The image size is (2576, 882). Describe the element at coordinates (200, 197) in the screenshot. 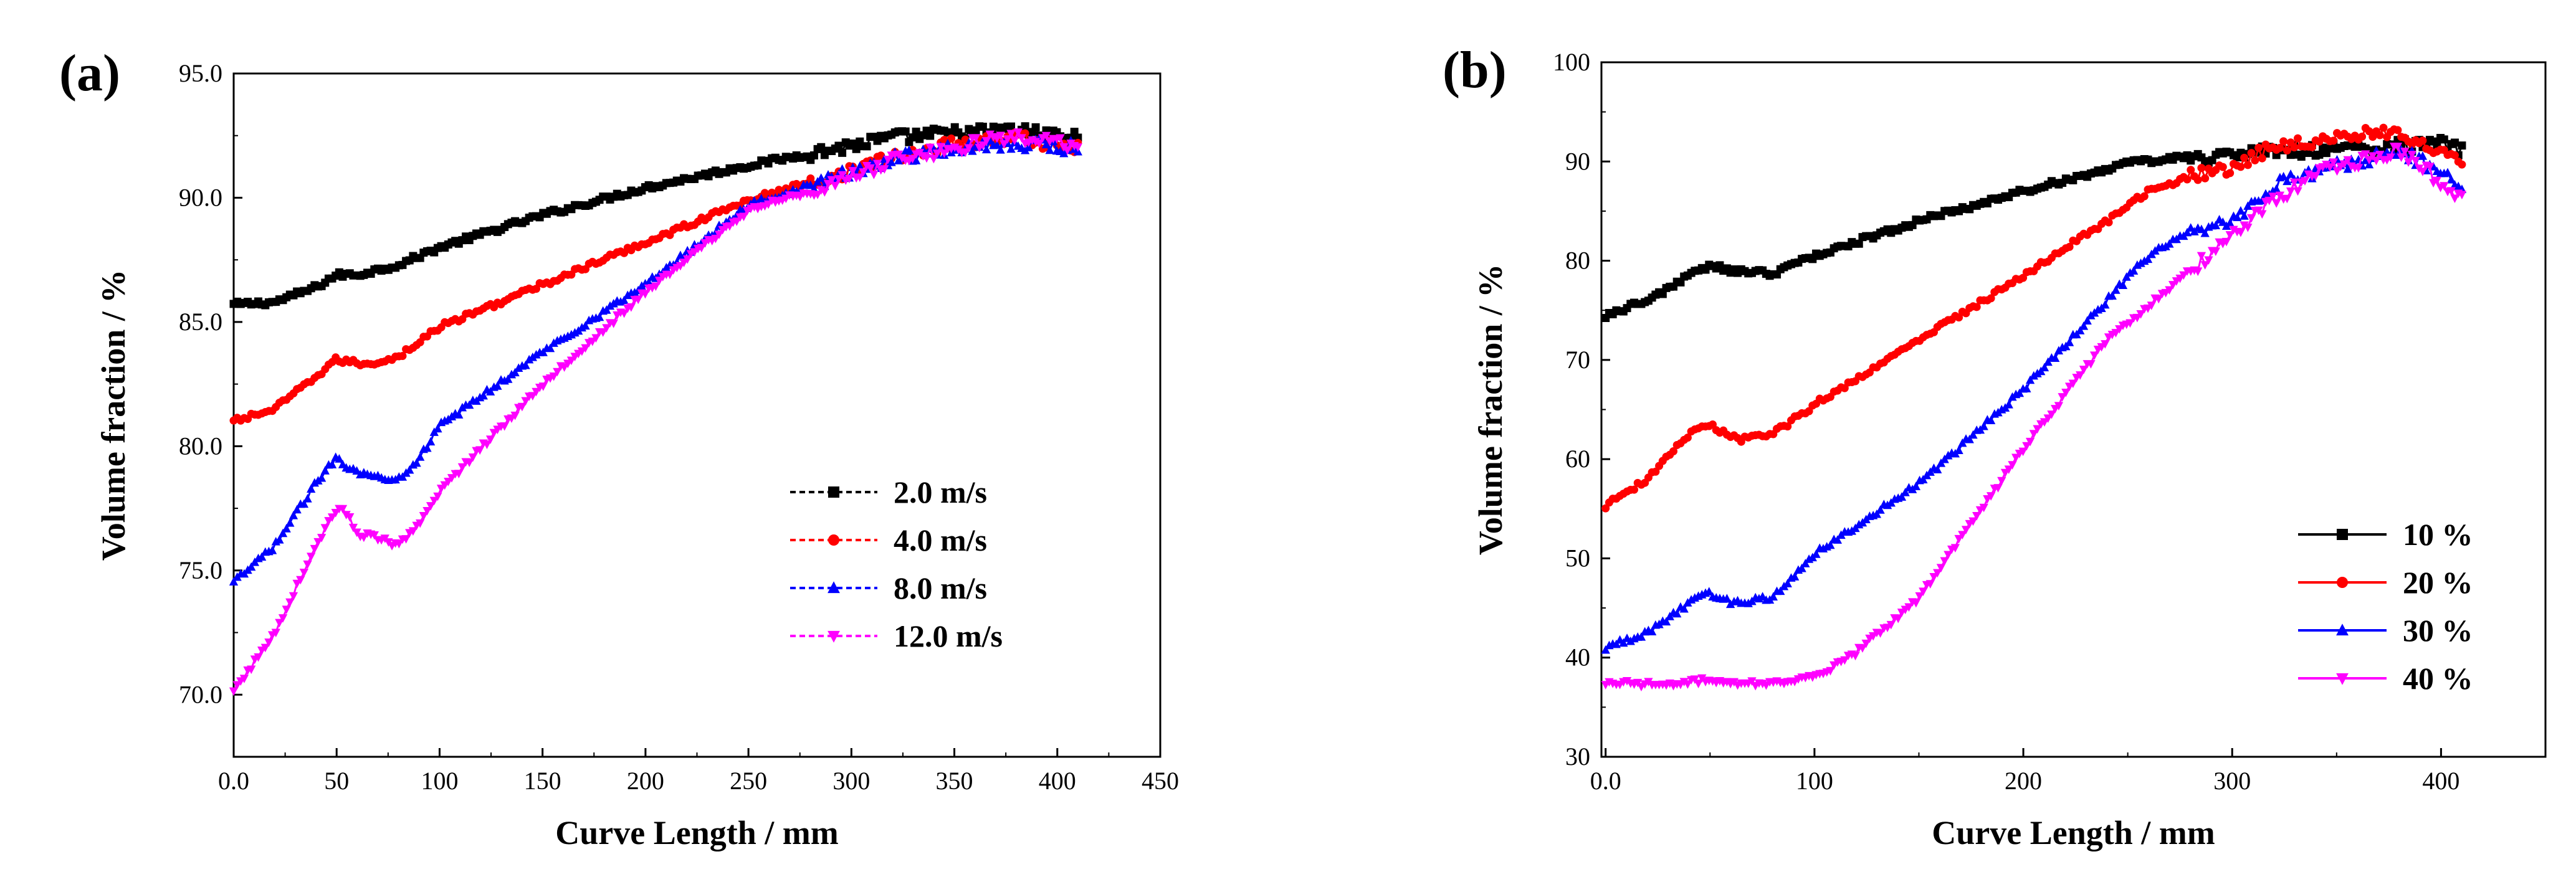

I see `y-tick-label: 90.0` at that location.